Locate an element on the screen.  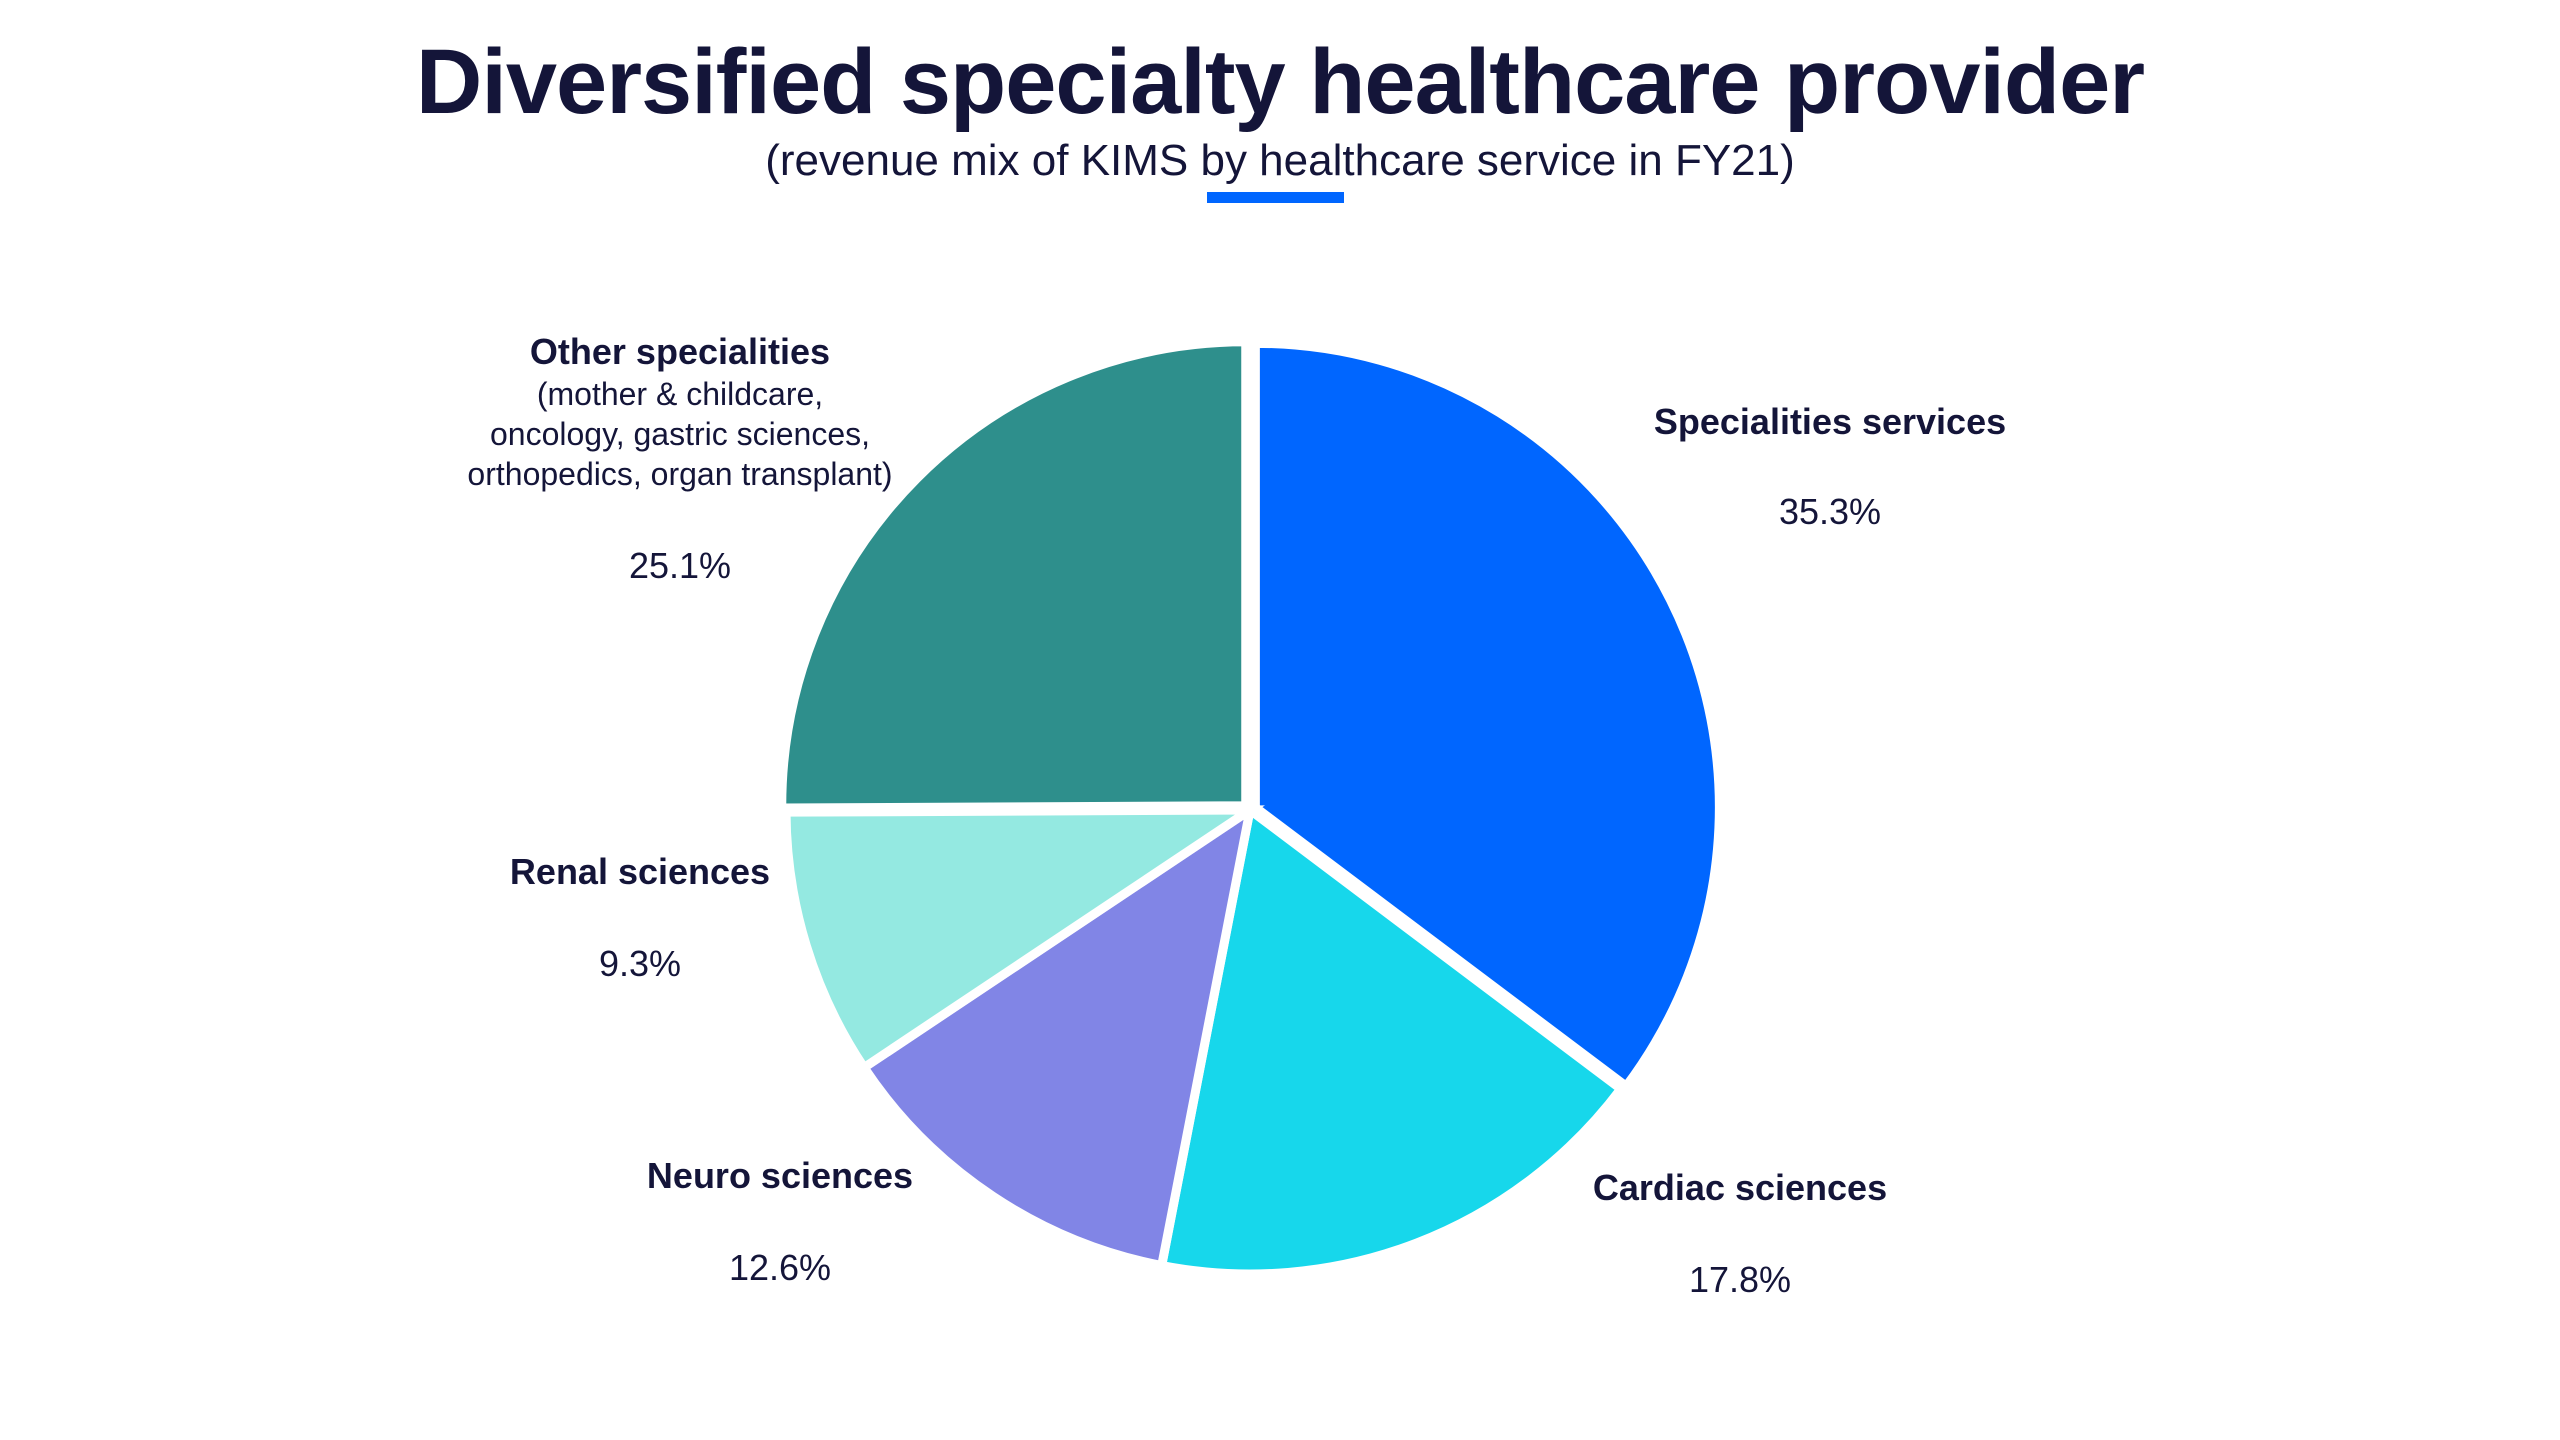
subtitle-accent-underline is located at coordinates (1275, 197).